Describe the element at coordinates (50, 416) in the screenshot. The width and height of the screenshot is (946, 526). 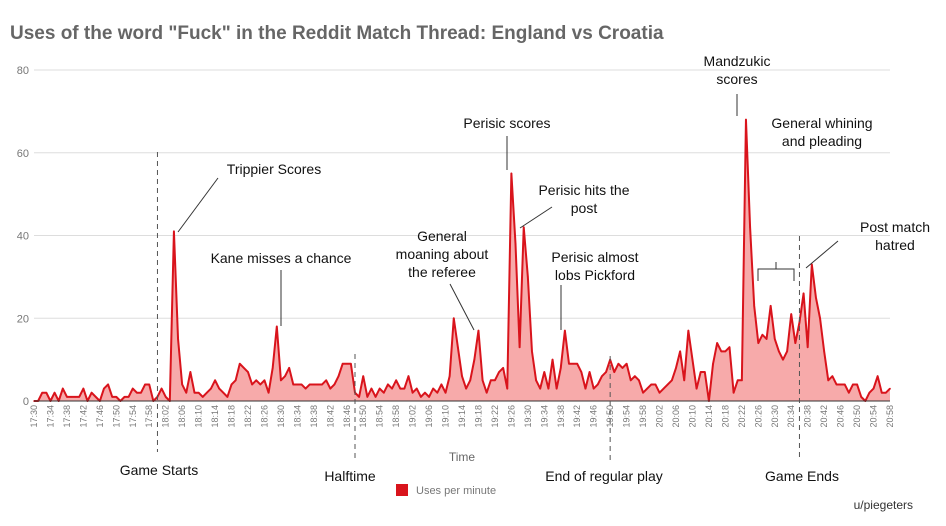
I see `x-tick-label: 17:34` at that location.